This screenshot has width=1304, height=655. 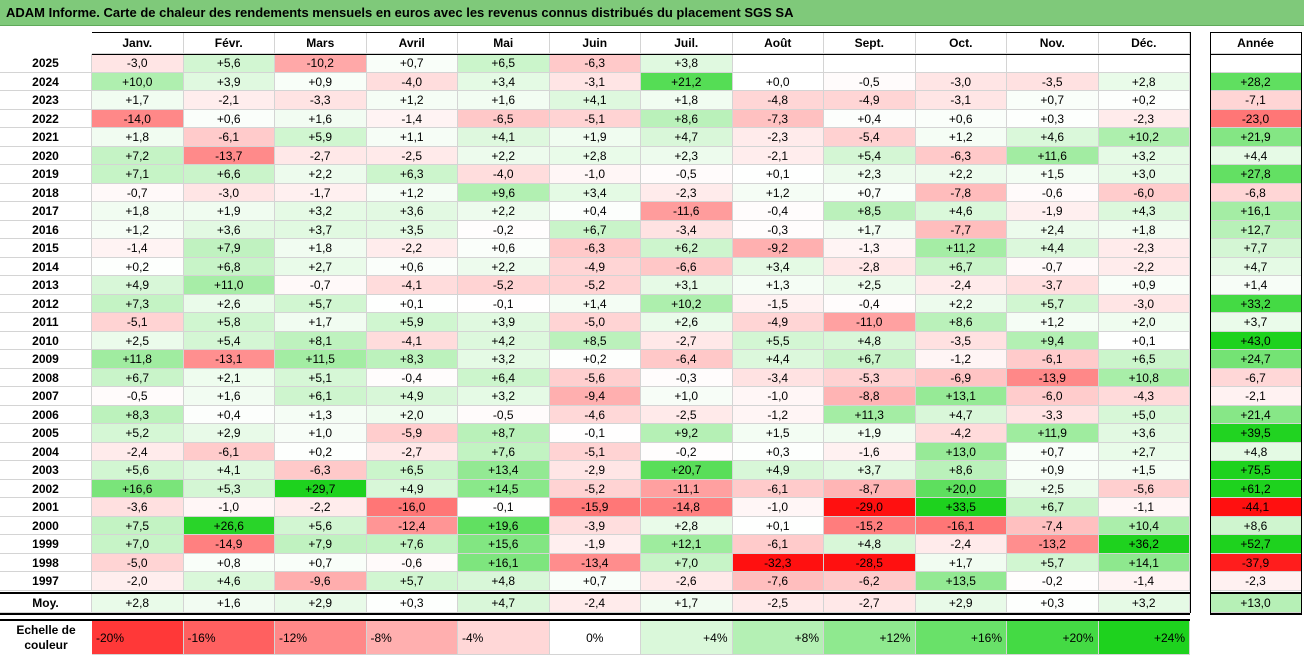 What do you see at coordinates (778, 340) in the screenshot?
I see `heatmap-cell: +5,5` at bounding box center [778, 340].